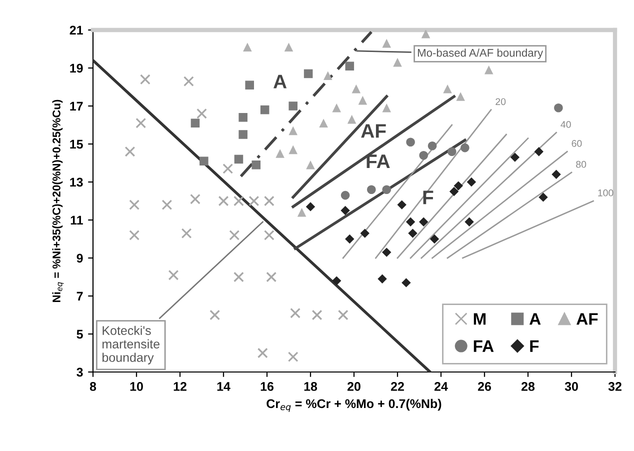 The width and height of the screenshot is (634, 451). Describe the element at coordinates (76, 144) in the screenshot. I see `y-tick-label: 15` at that location.